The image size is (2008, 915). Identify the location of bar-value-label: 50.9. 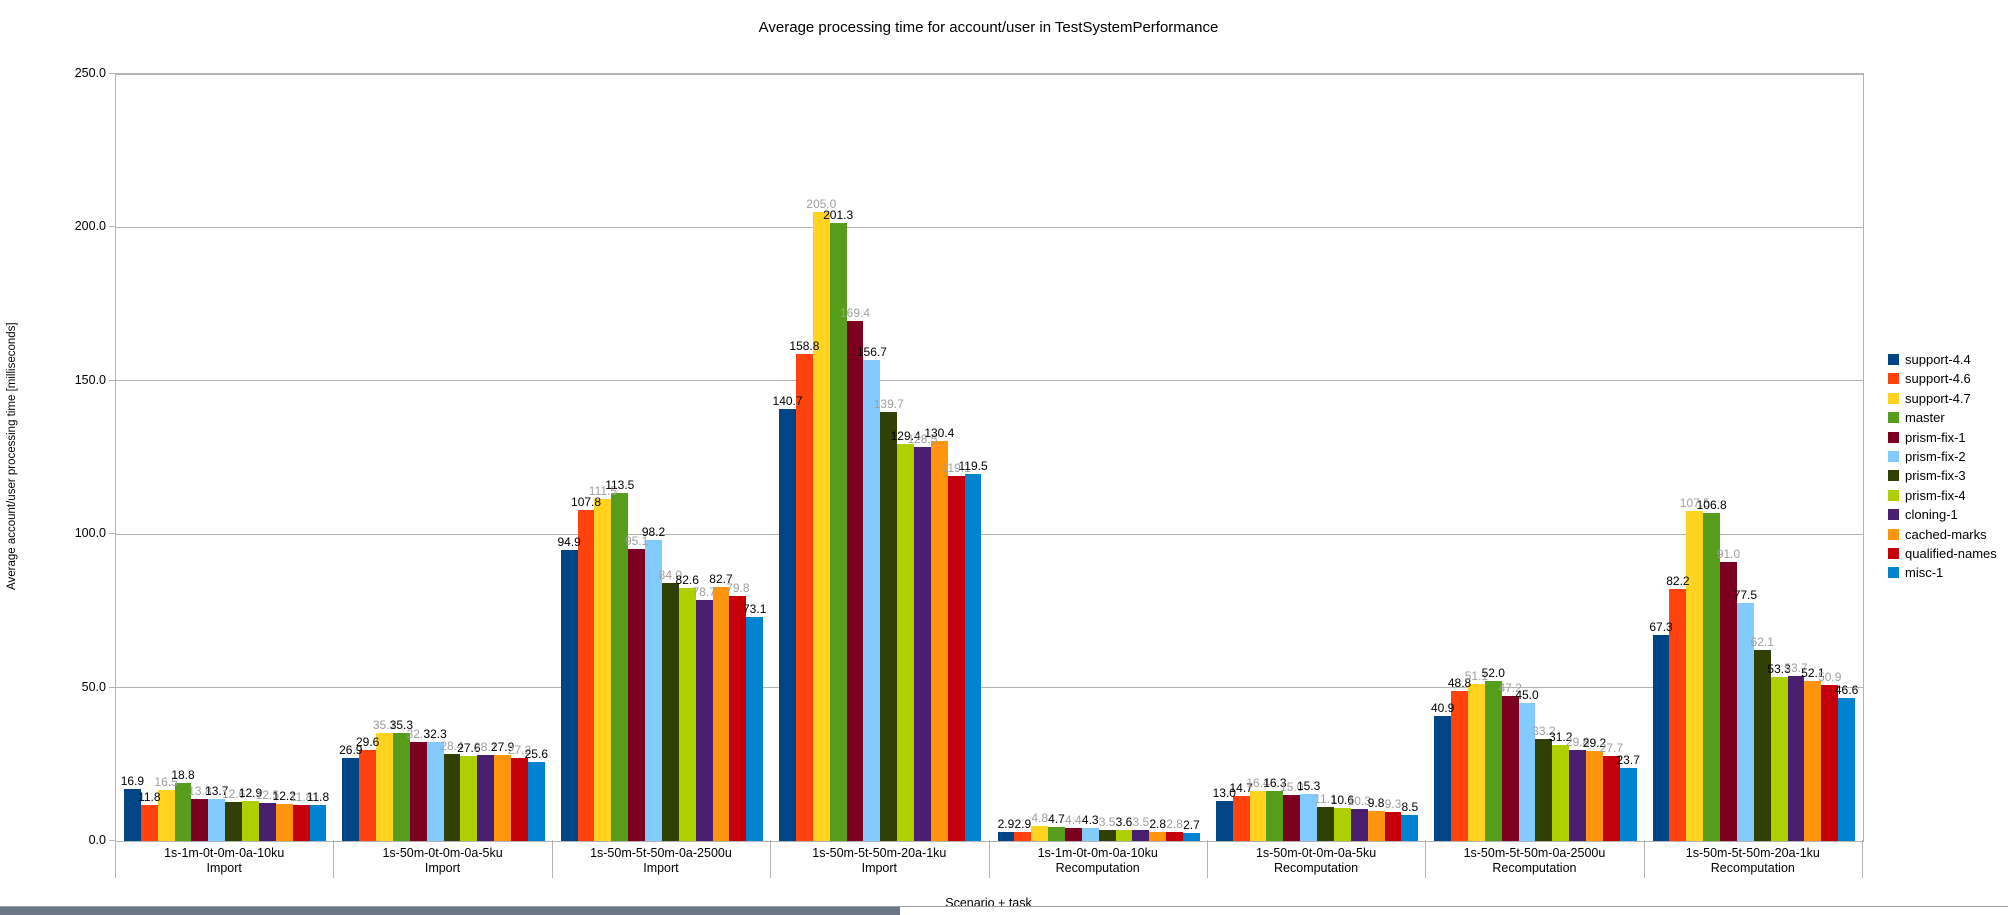
(1830, 676).